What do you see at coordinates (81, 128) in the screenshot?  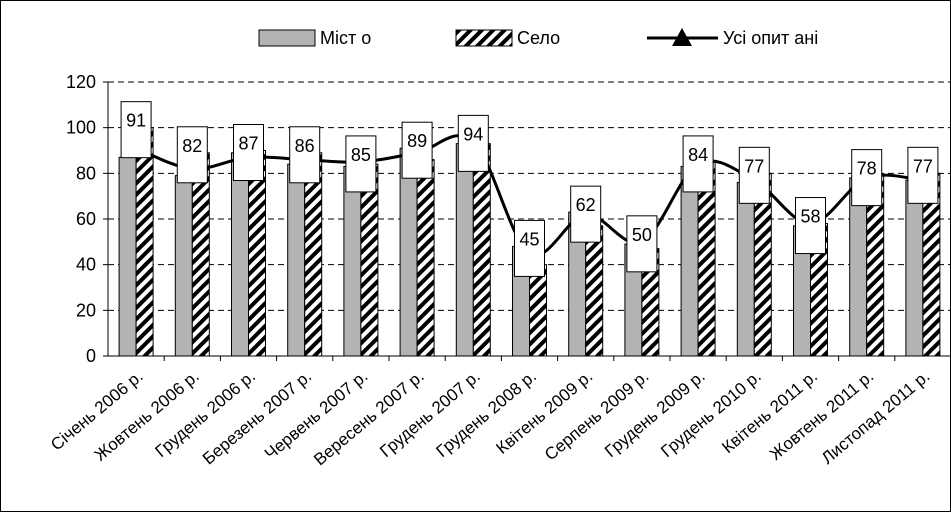 I see `y-tick-label: 100` at bounding box center [81, 128].